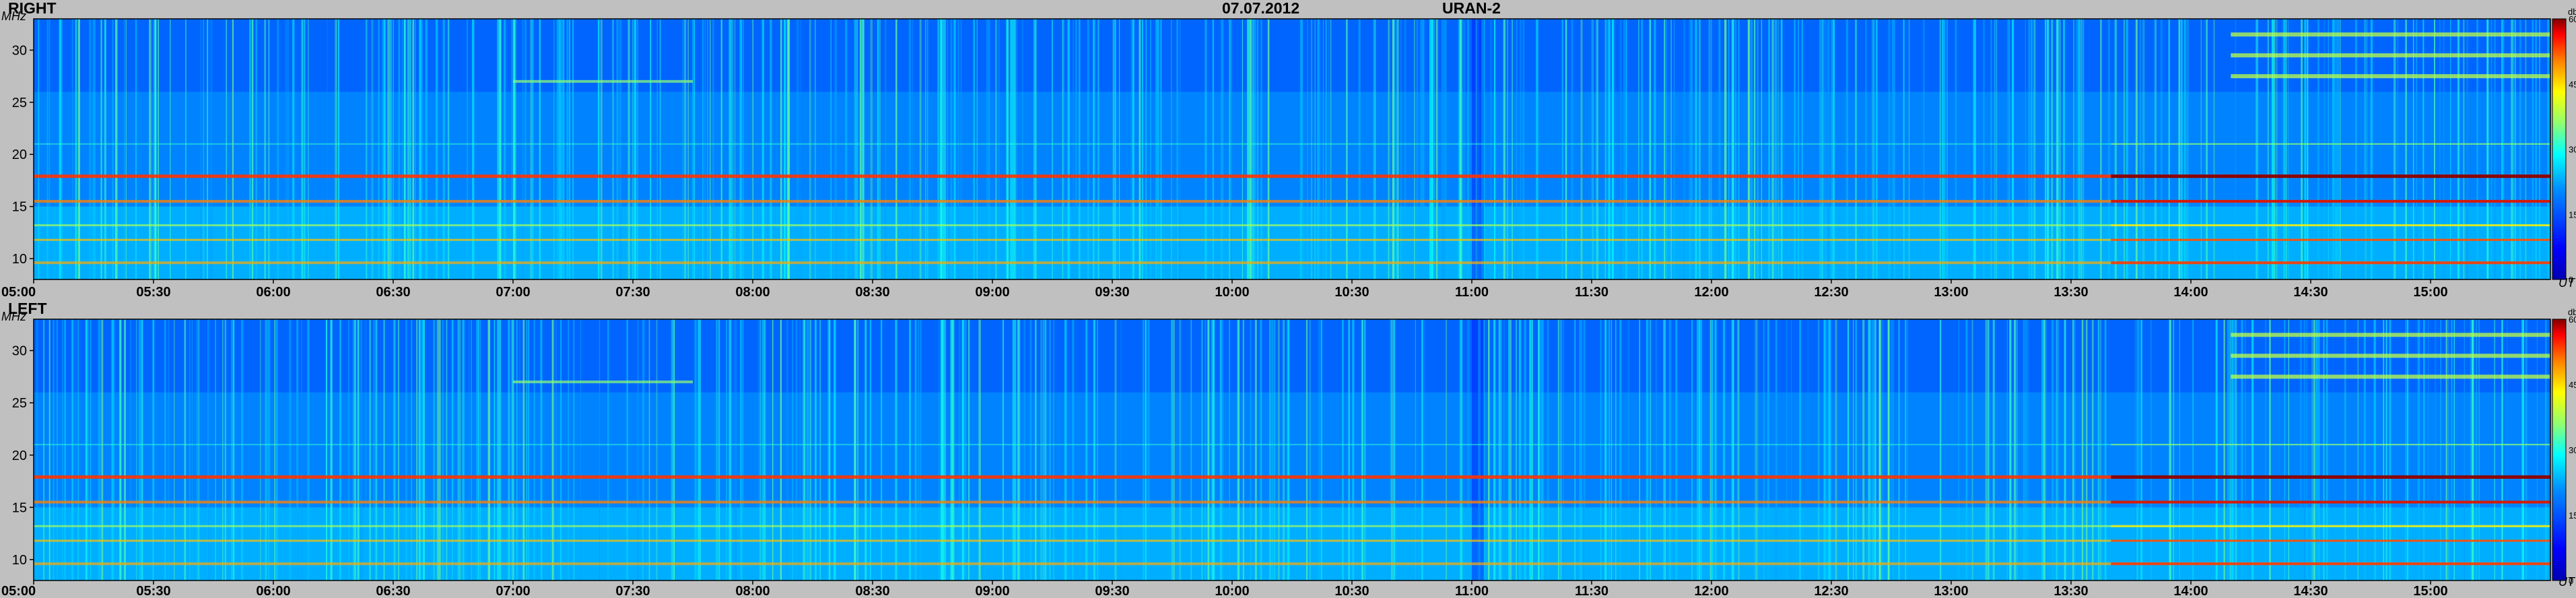 The height and width of the screenshot is (598, 2576). Describe the element at coordinates (1292, 477) in the screenshot. I see `horizontal-band` at that location.